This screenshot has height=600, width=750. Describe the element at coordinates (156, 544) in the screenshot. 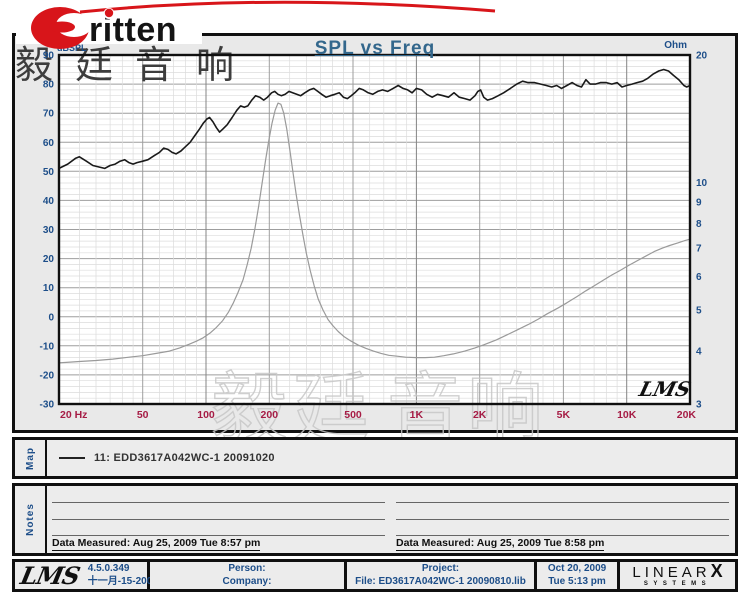

I see `data-measured-left: Data Measured: Aug 25, 2009 Tue 8:57 pm` at that location.